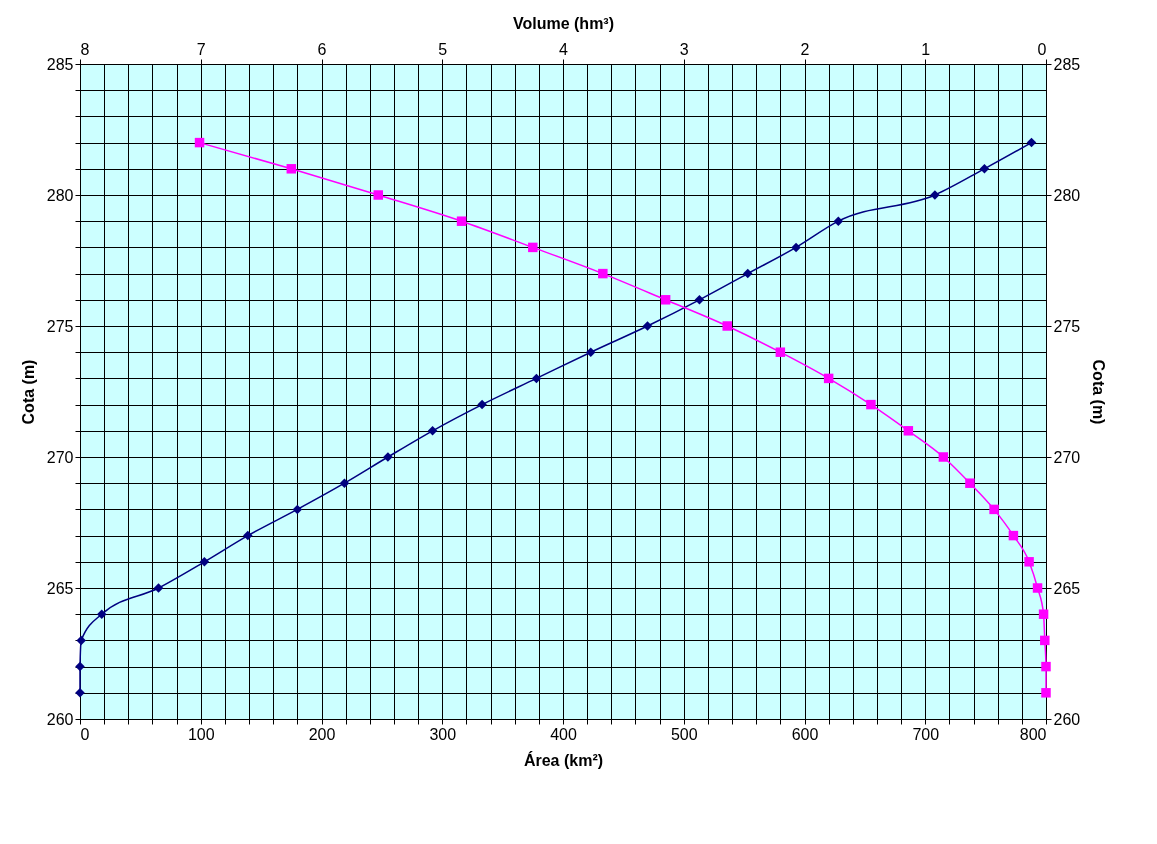 This screenshot has height=844, width=1157. I want to click on x-tick-label: 300, so click(443, 734).